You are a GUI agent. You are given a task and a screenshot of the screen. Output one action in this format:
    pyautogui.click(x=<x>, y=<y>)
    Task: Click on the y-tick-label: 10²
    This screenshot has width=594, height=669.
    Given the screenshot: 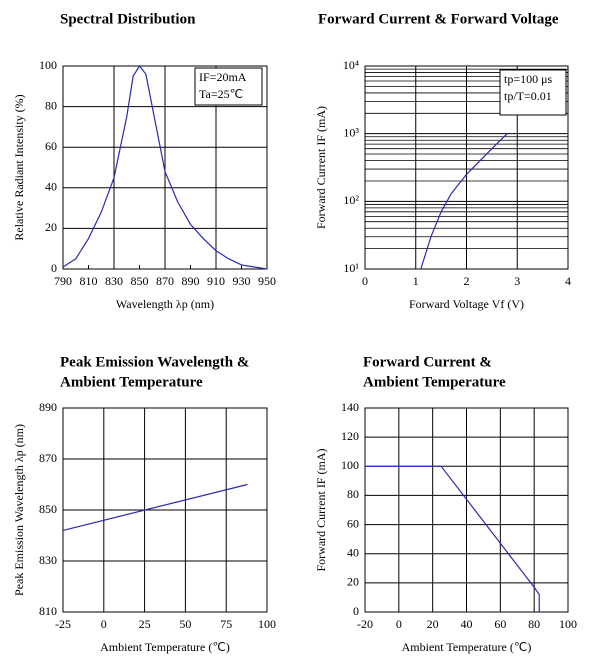 What is the action you would take?
    pyautogui.click(x=351, y=200)
    